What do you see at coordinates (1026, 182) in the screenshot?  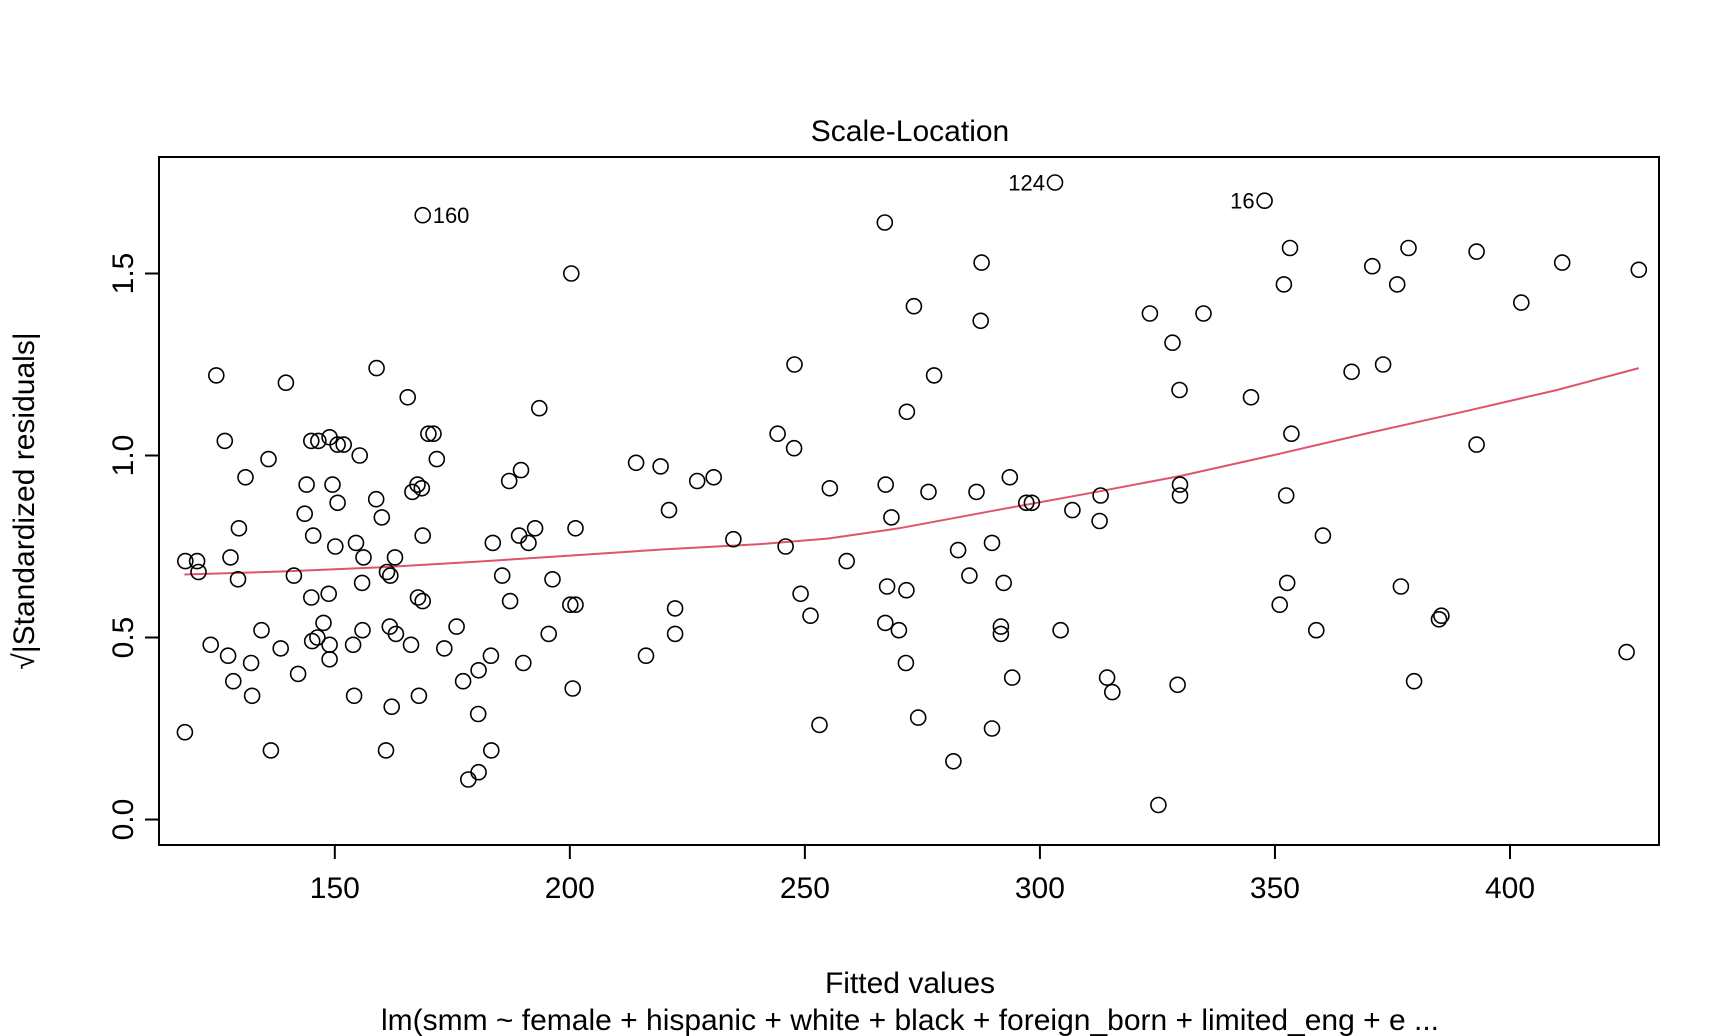 I see `outlier-label: 124` at bounding box center [1026, 182].